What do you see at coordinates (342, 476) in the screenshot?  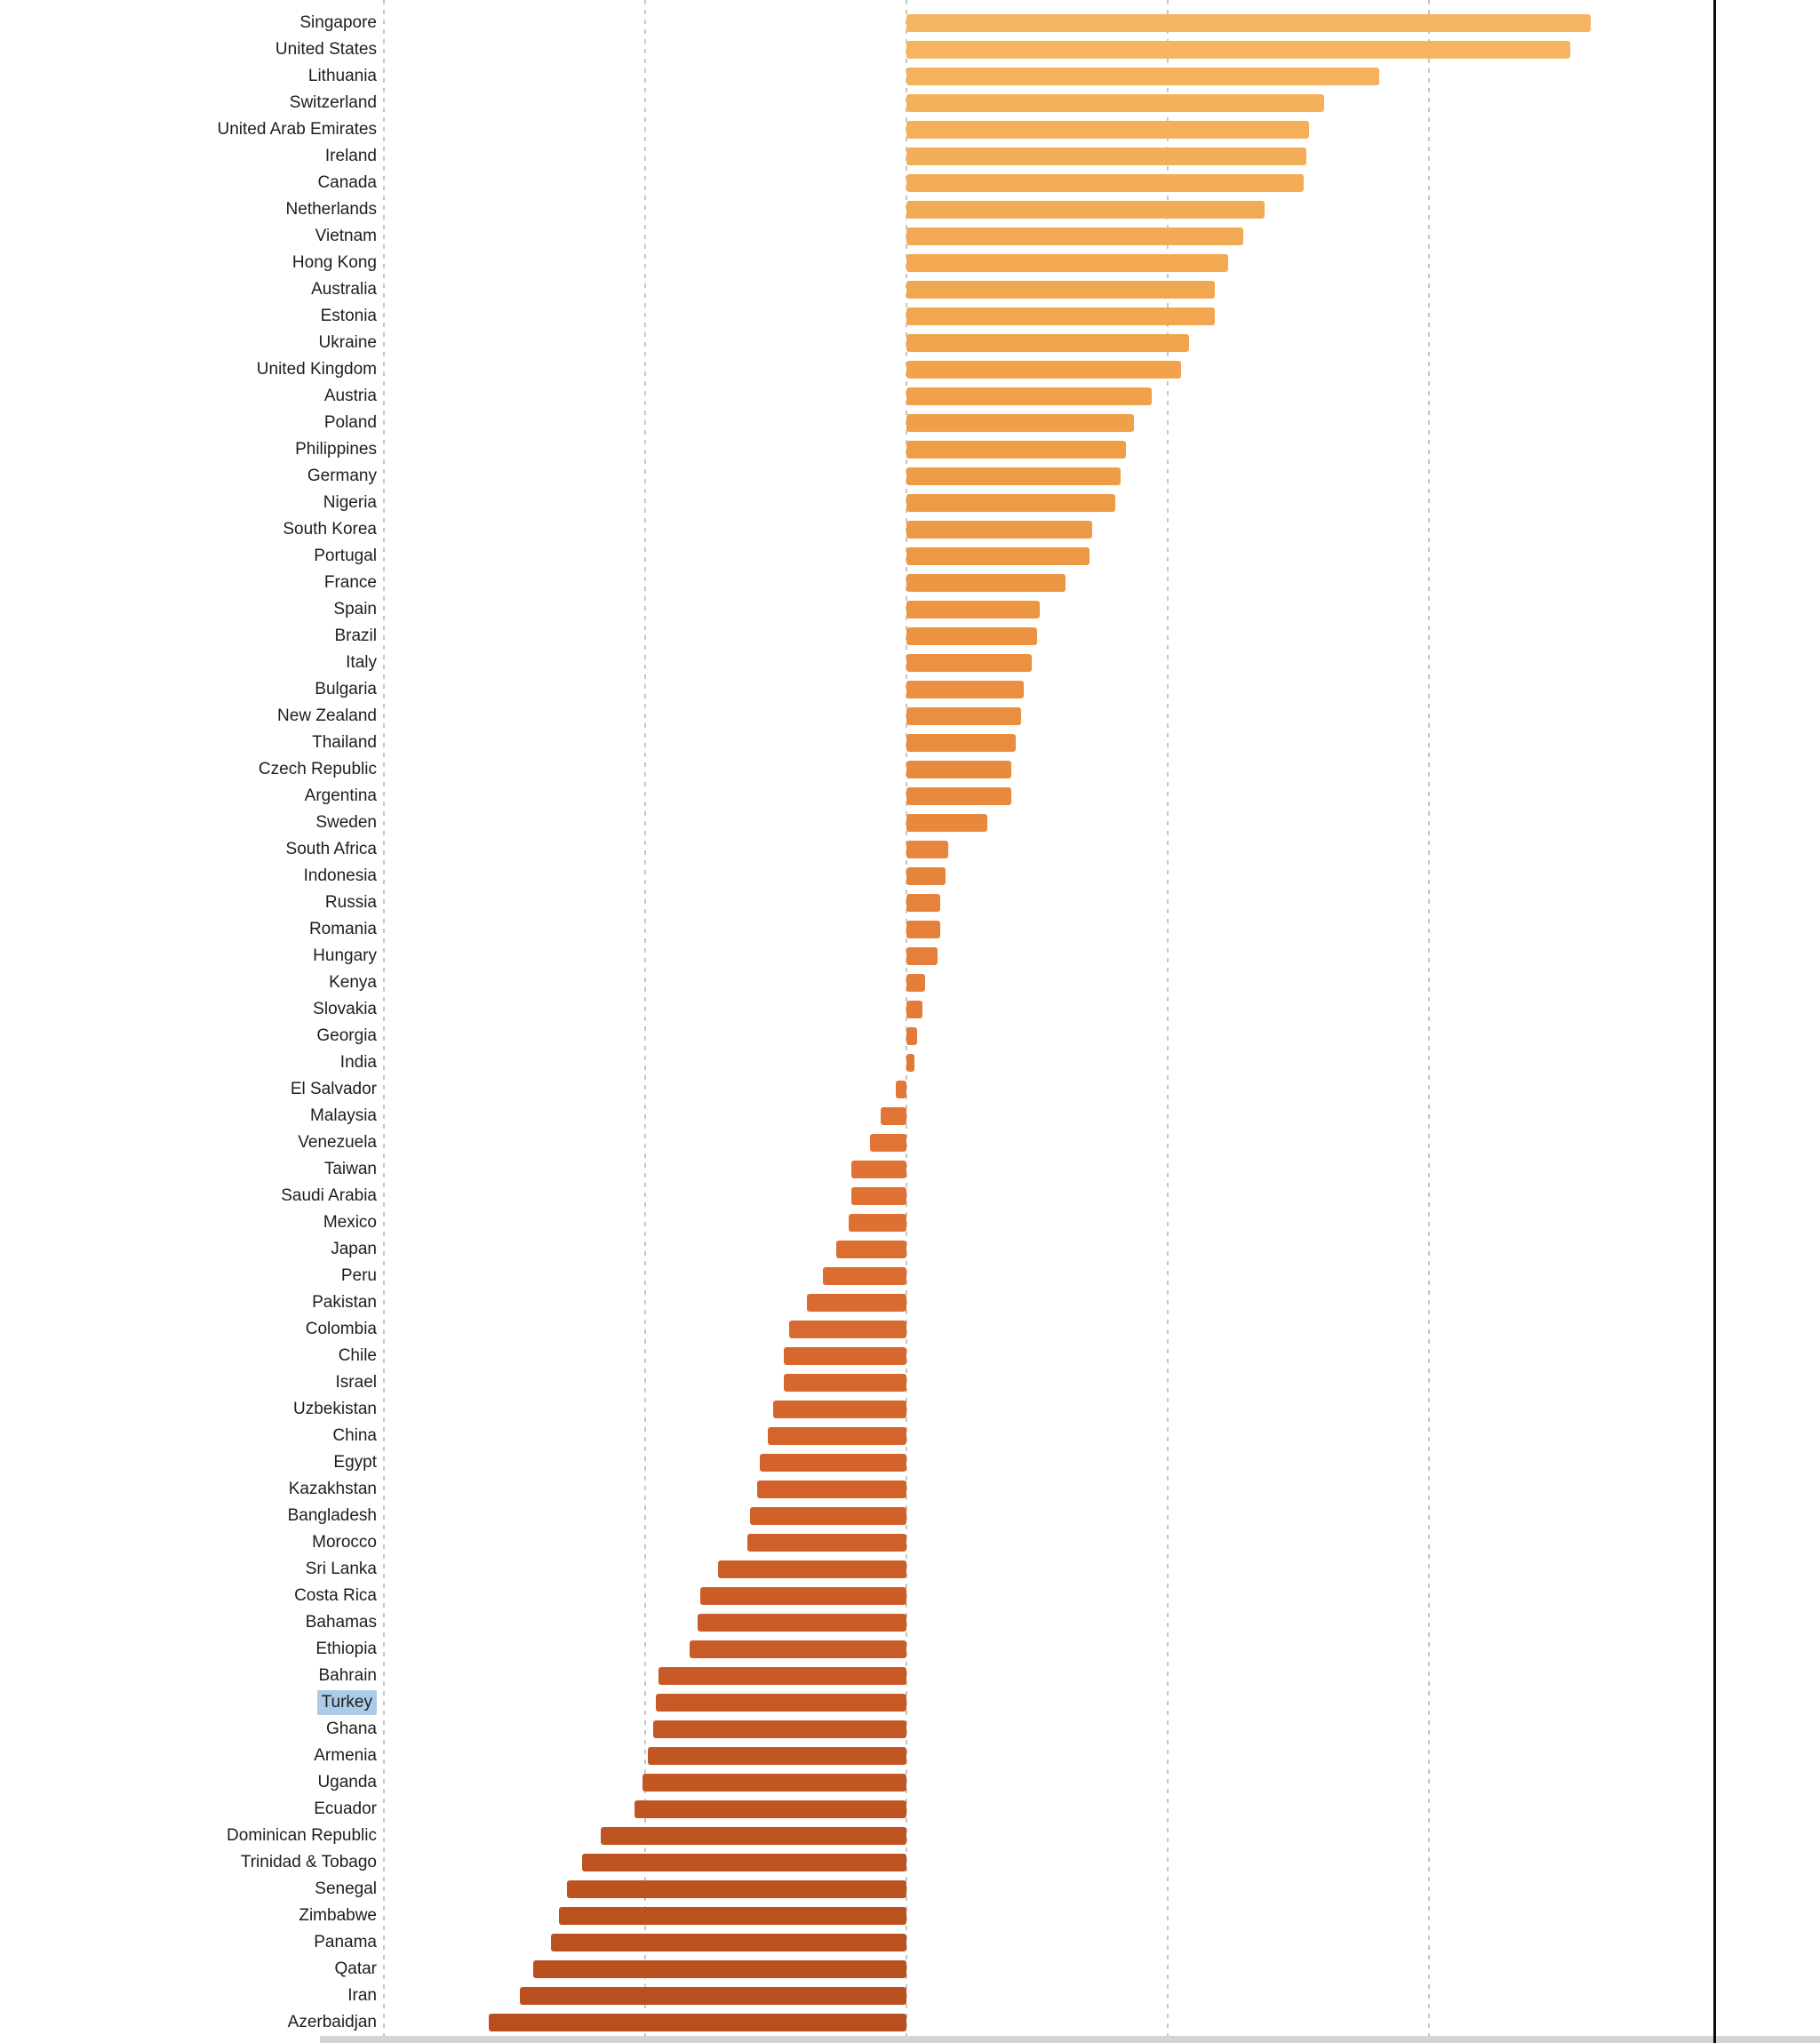 I see `country-label: Germany` at bounding box center [342, 476].